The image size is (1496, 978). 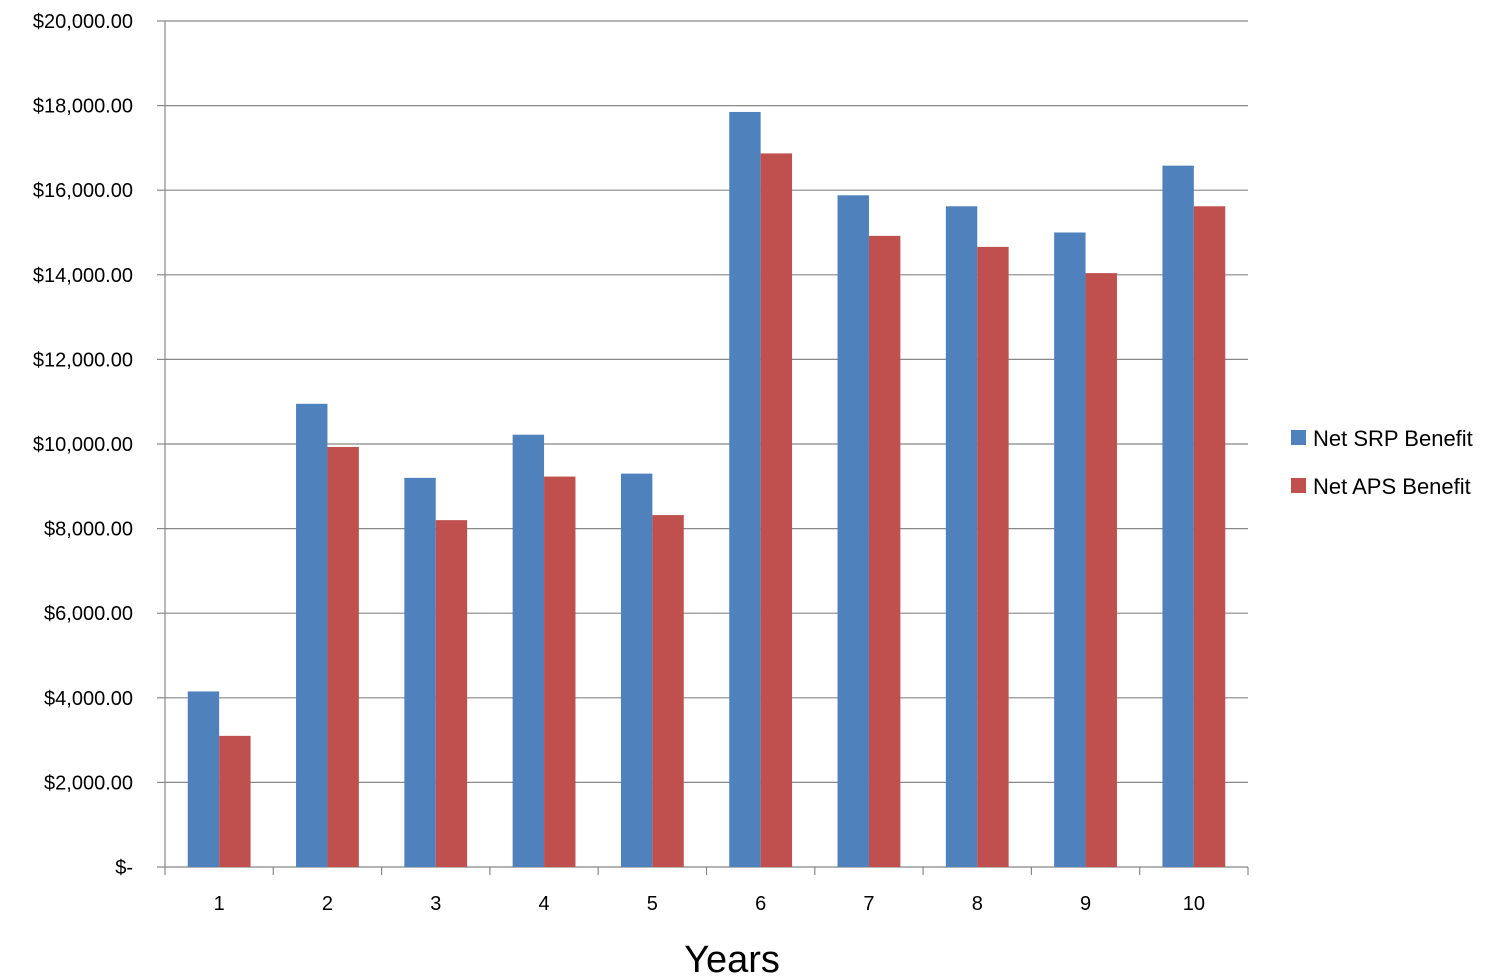 What do you see at coordinates (88, 783) in the screenshot?
I see `y-tick-label: $2,000.00` at bounding box center [88, 783].